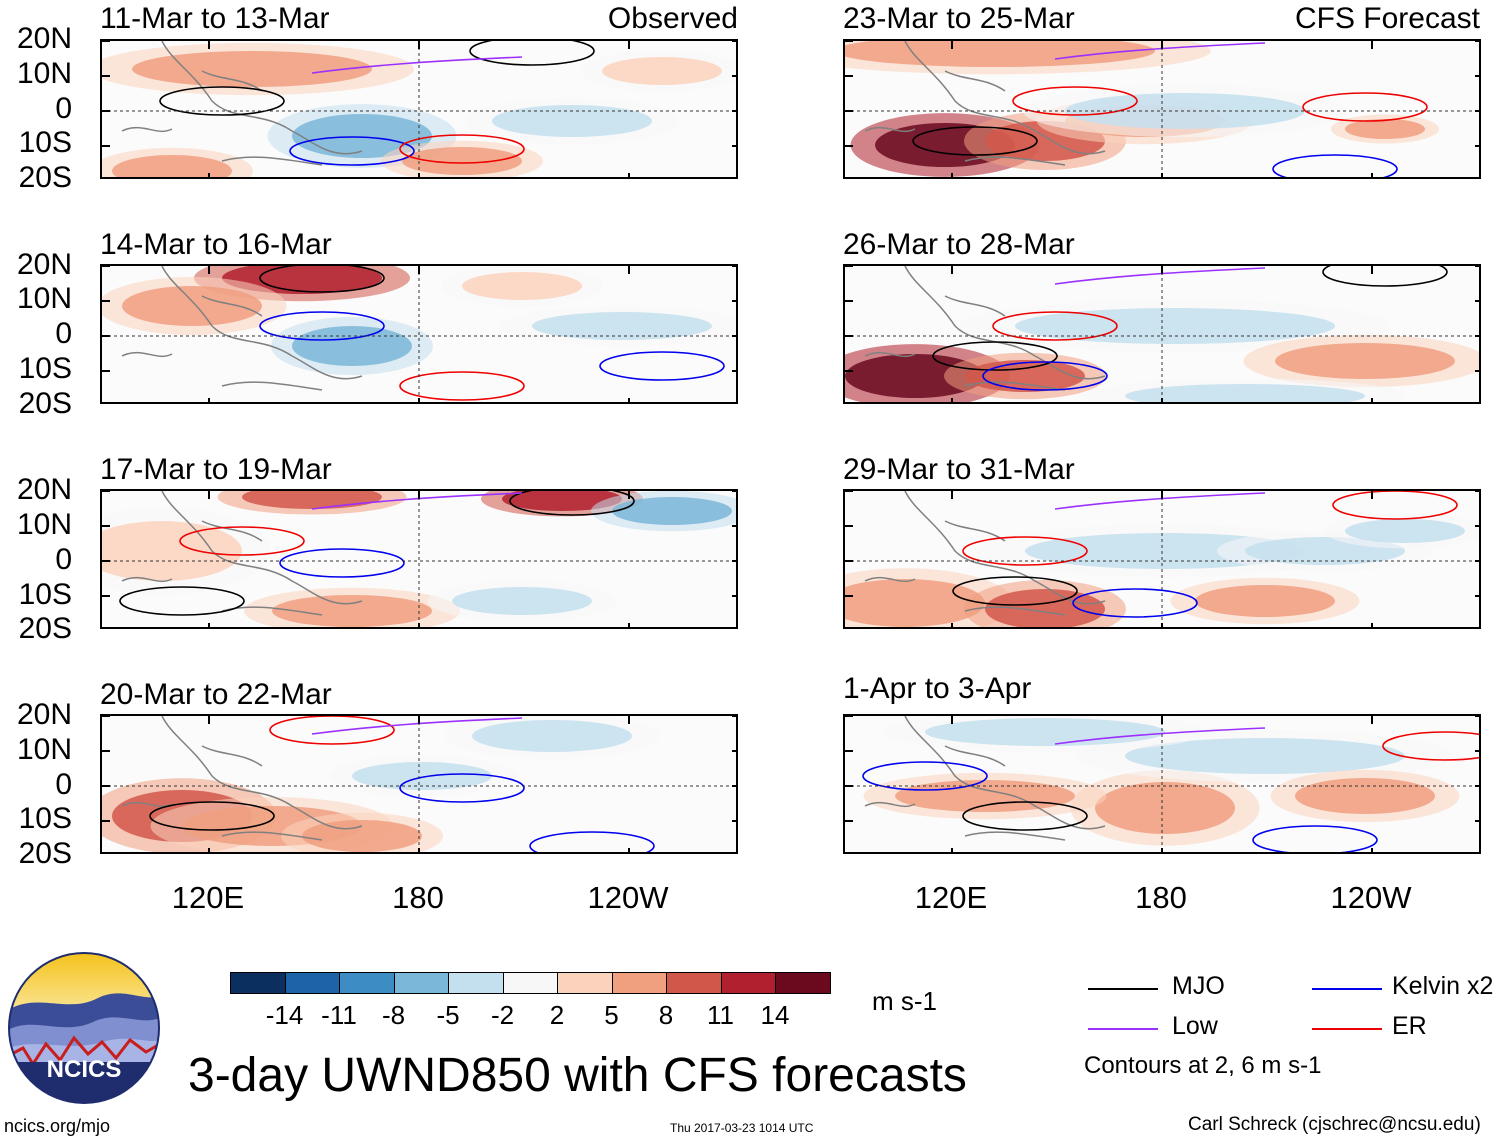  Describe the element at coordinates (84, 1069) in the screenshot. I see `logo-text: NCICS` at that location.